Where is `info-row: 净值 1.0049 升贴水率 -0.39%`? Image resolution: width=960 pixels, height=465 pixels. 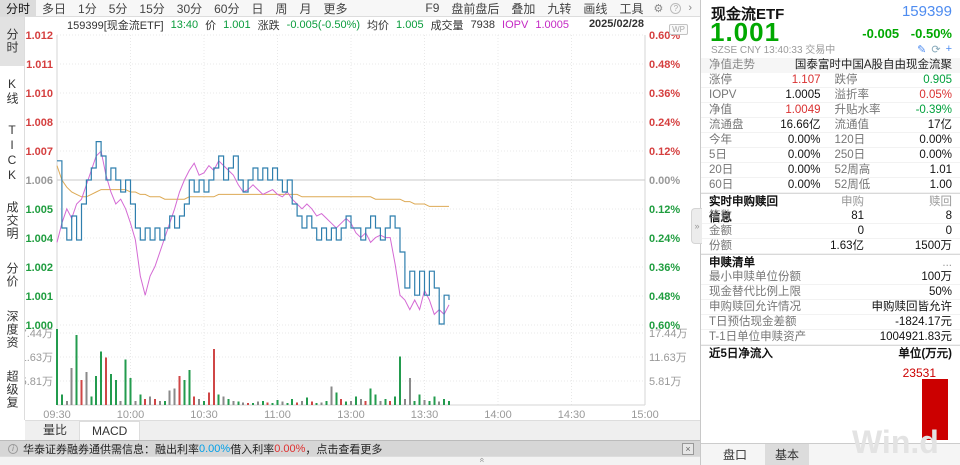 info-row: 净值 1.0049 升贴水率 -0.39% is located at coordinates (830, 110).